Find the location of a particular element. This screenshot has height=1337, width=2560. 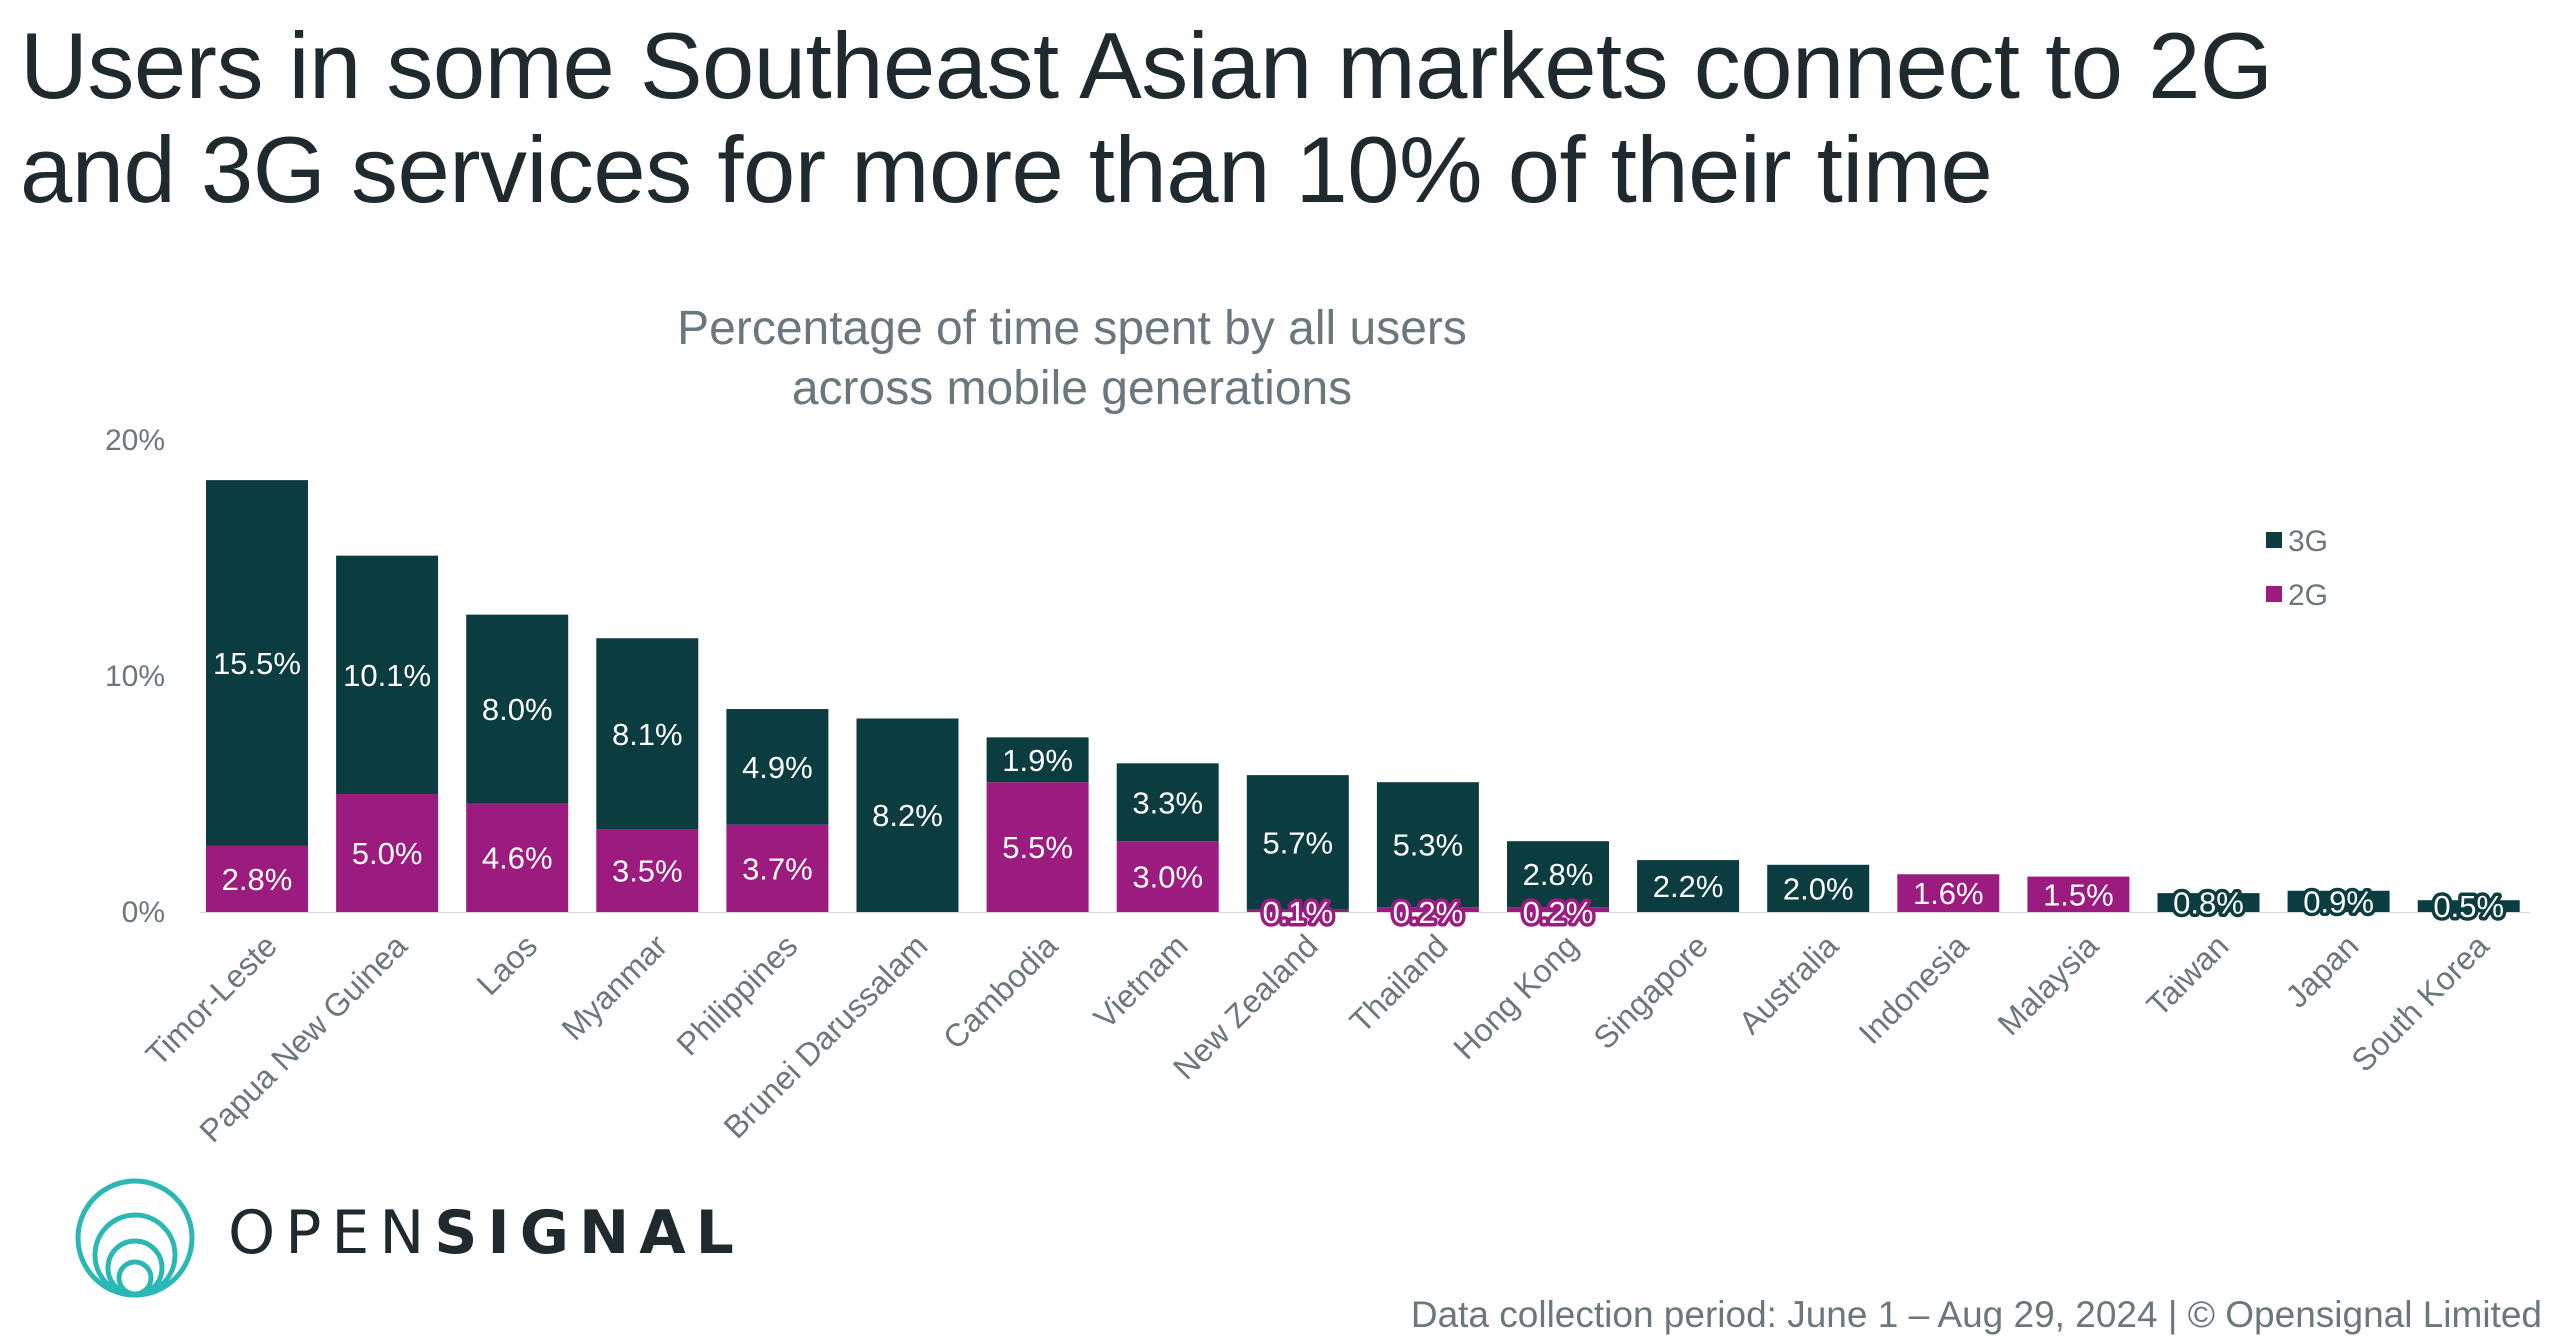

bar-3g-singapore is located at coordinates (1688, 886).